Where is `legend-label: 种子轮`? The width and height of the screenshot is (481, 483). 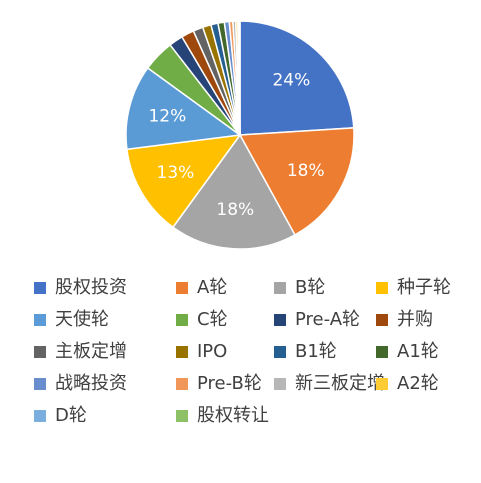
legend-label: 种子轮 is located at coordinates (424, 287).